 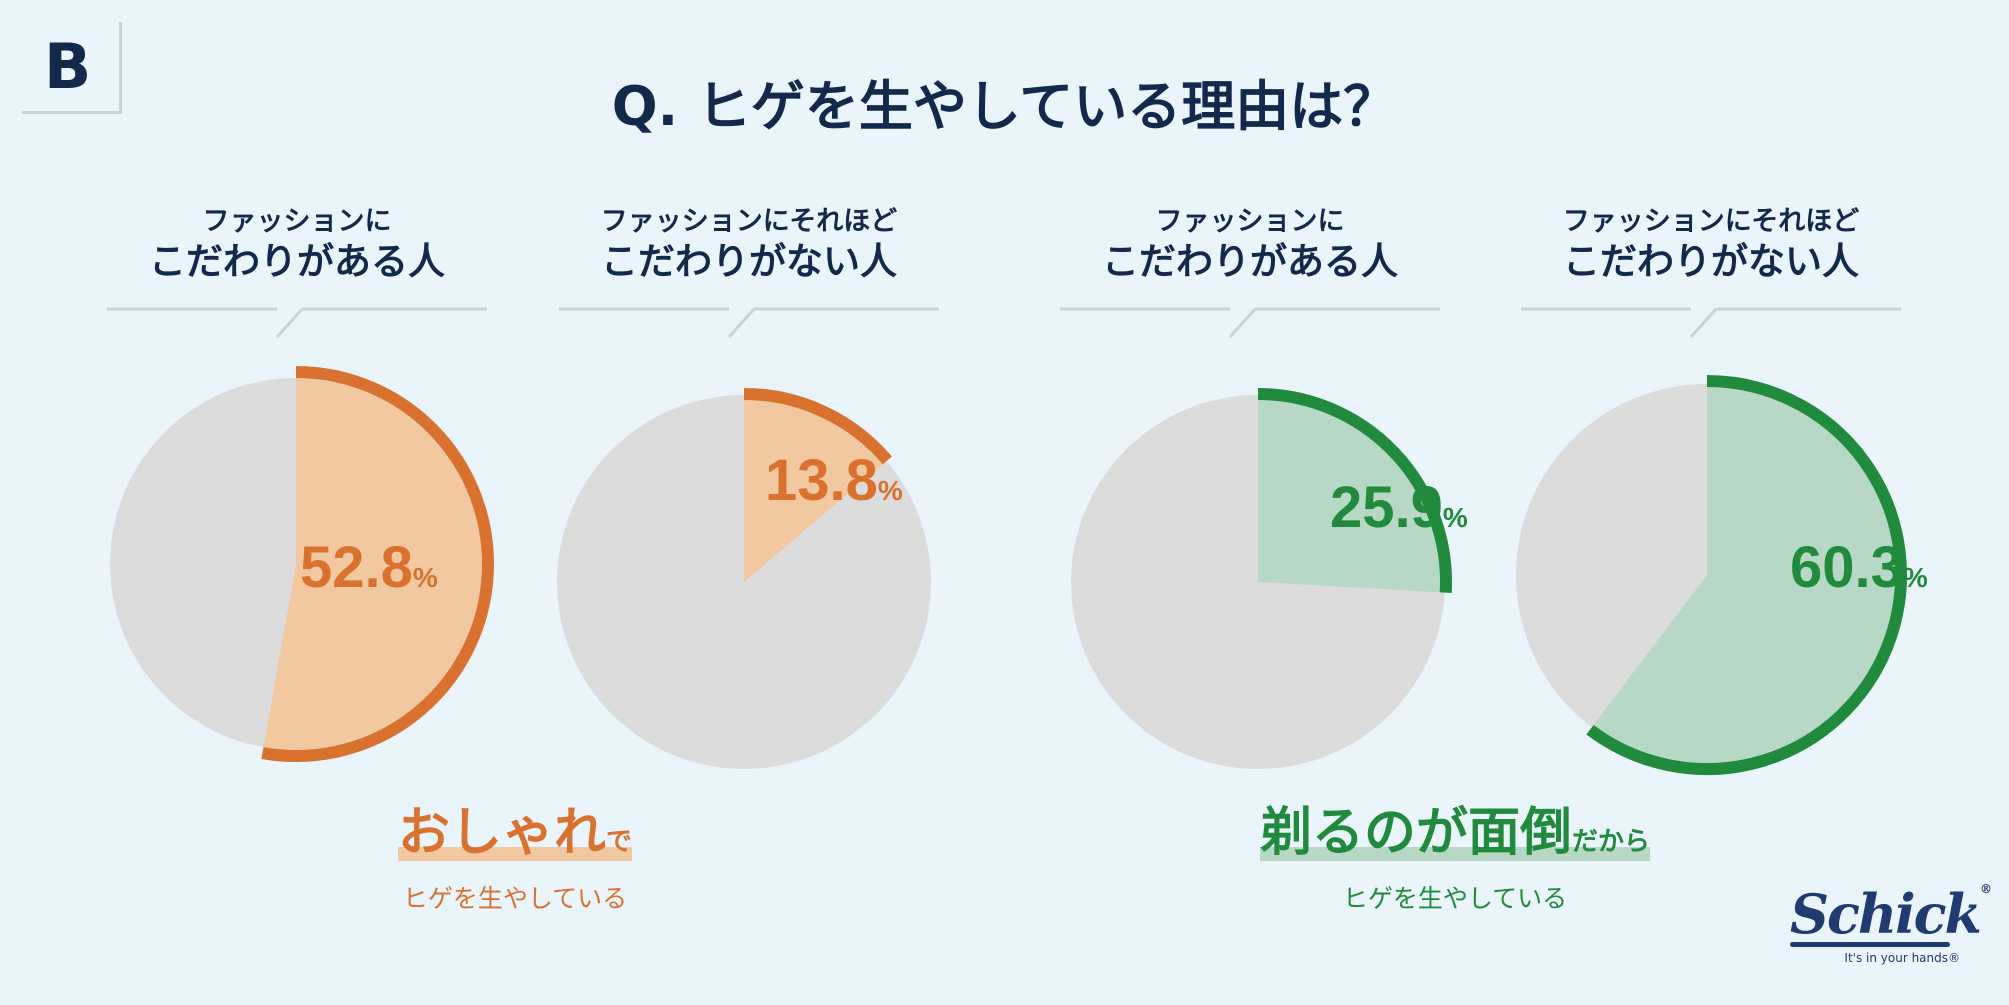 I want to click on caption-main: 剃るのが面倒だから, so click(x=1455, y=827).